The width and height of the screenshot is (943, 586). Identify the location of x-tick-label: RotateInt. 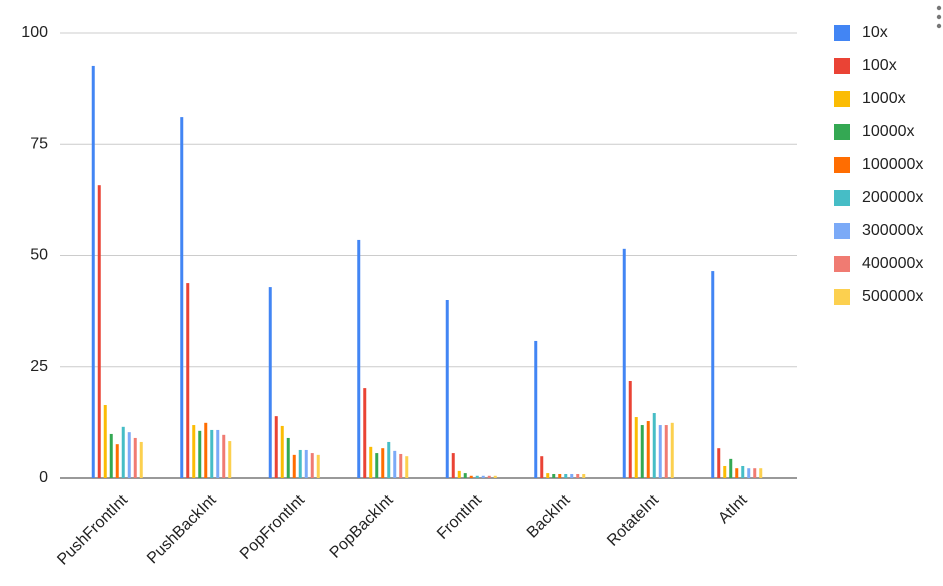
(633, 520).